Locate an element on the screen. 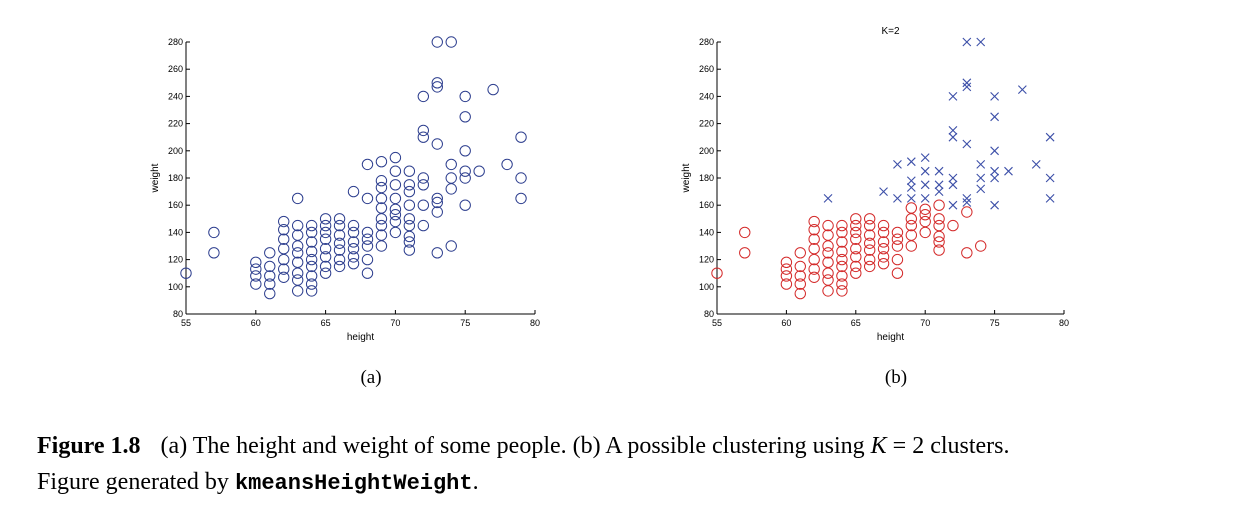 The height and width of the screenshot is (518, 1258). x-tick-label: 55 is located at coordinates (186, 323).